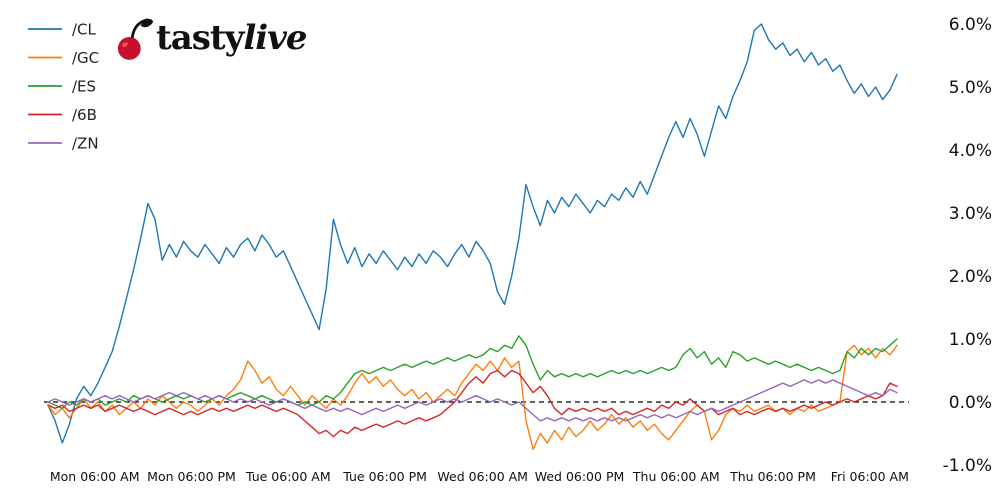 The height and width of the screenshot is (495, 1000). I want to click on x-tick-label: Fri 06:00 AM, so click(870, 476).